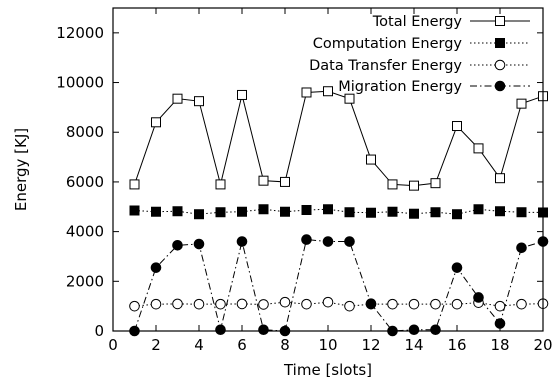 This screenshot has height=383, width=556. What do you see at coordinates (542, 345) in the screenshot?
I see `x-tick-label: 20` at bounding box center [542, 345].